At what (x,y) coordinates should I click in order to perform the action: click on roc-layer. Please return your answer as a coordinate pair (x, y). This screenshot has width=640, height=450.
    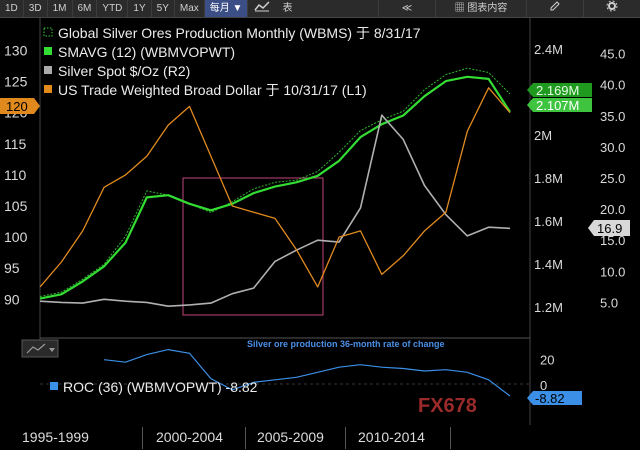
    Looking at the image, I should click on (307, 372).